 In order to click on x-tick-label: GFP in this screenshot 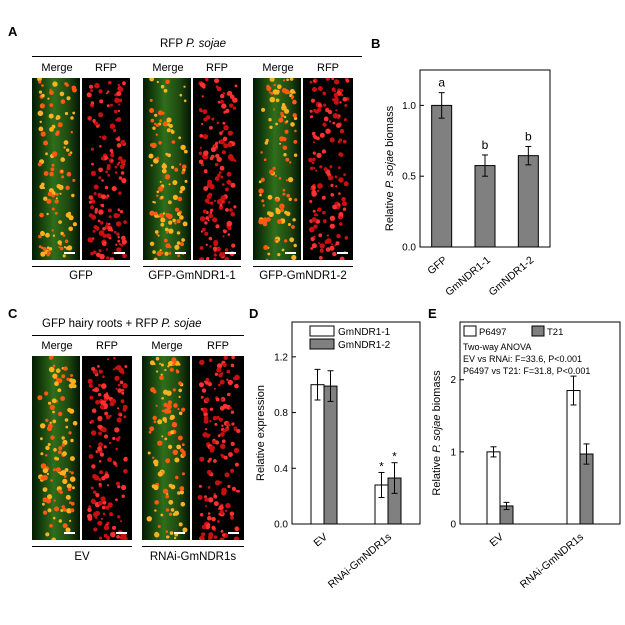, I will do `click(437, 265)`.